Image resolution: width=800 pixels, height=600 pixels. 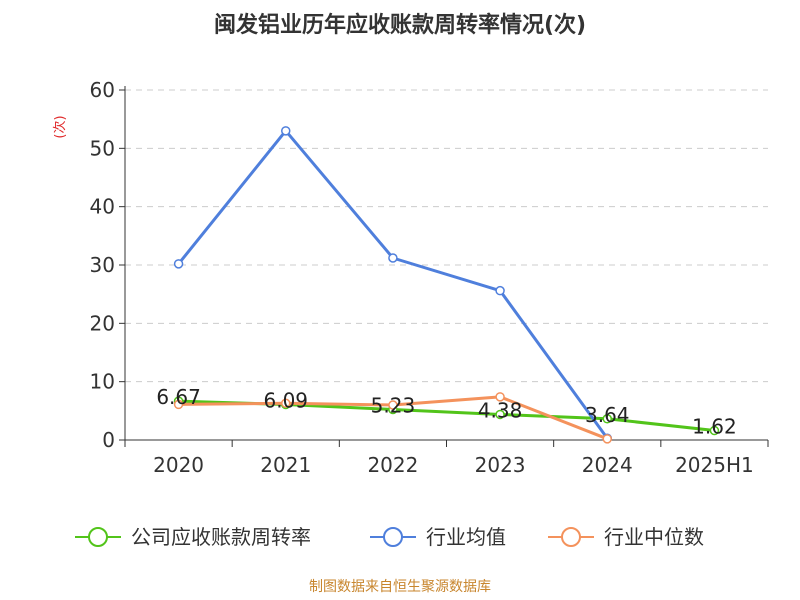 What do you see at coordinates (654, 537) in the screenshot?
I see `legend-label-2: 行业中位数` at bounding box center [654, 537].